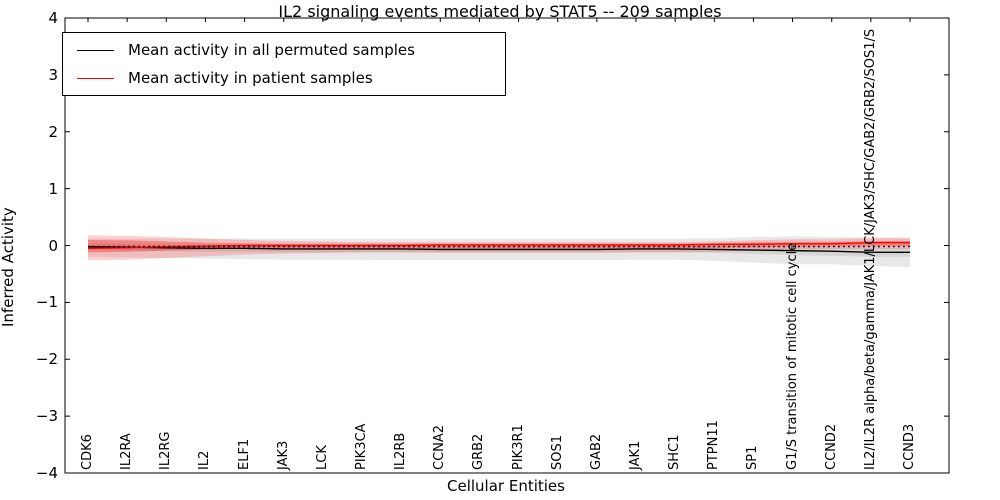 The height and width of the screenshot is (500, 1000). Describe the element at coordinates (46, 473) in the screenshot. I see `y-tick-label: −4` at that location.